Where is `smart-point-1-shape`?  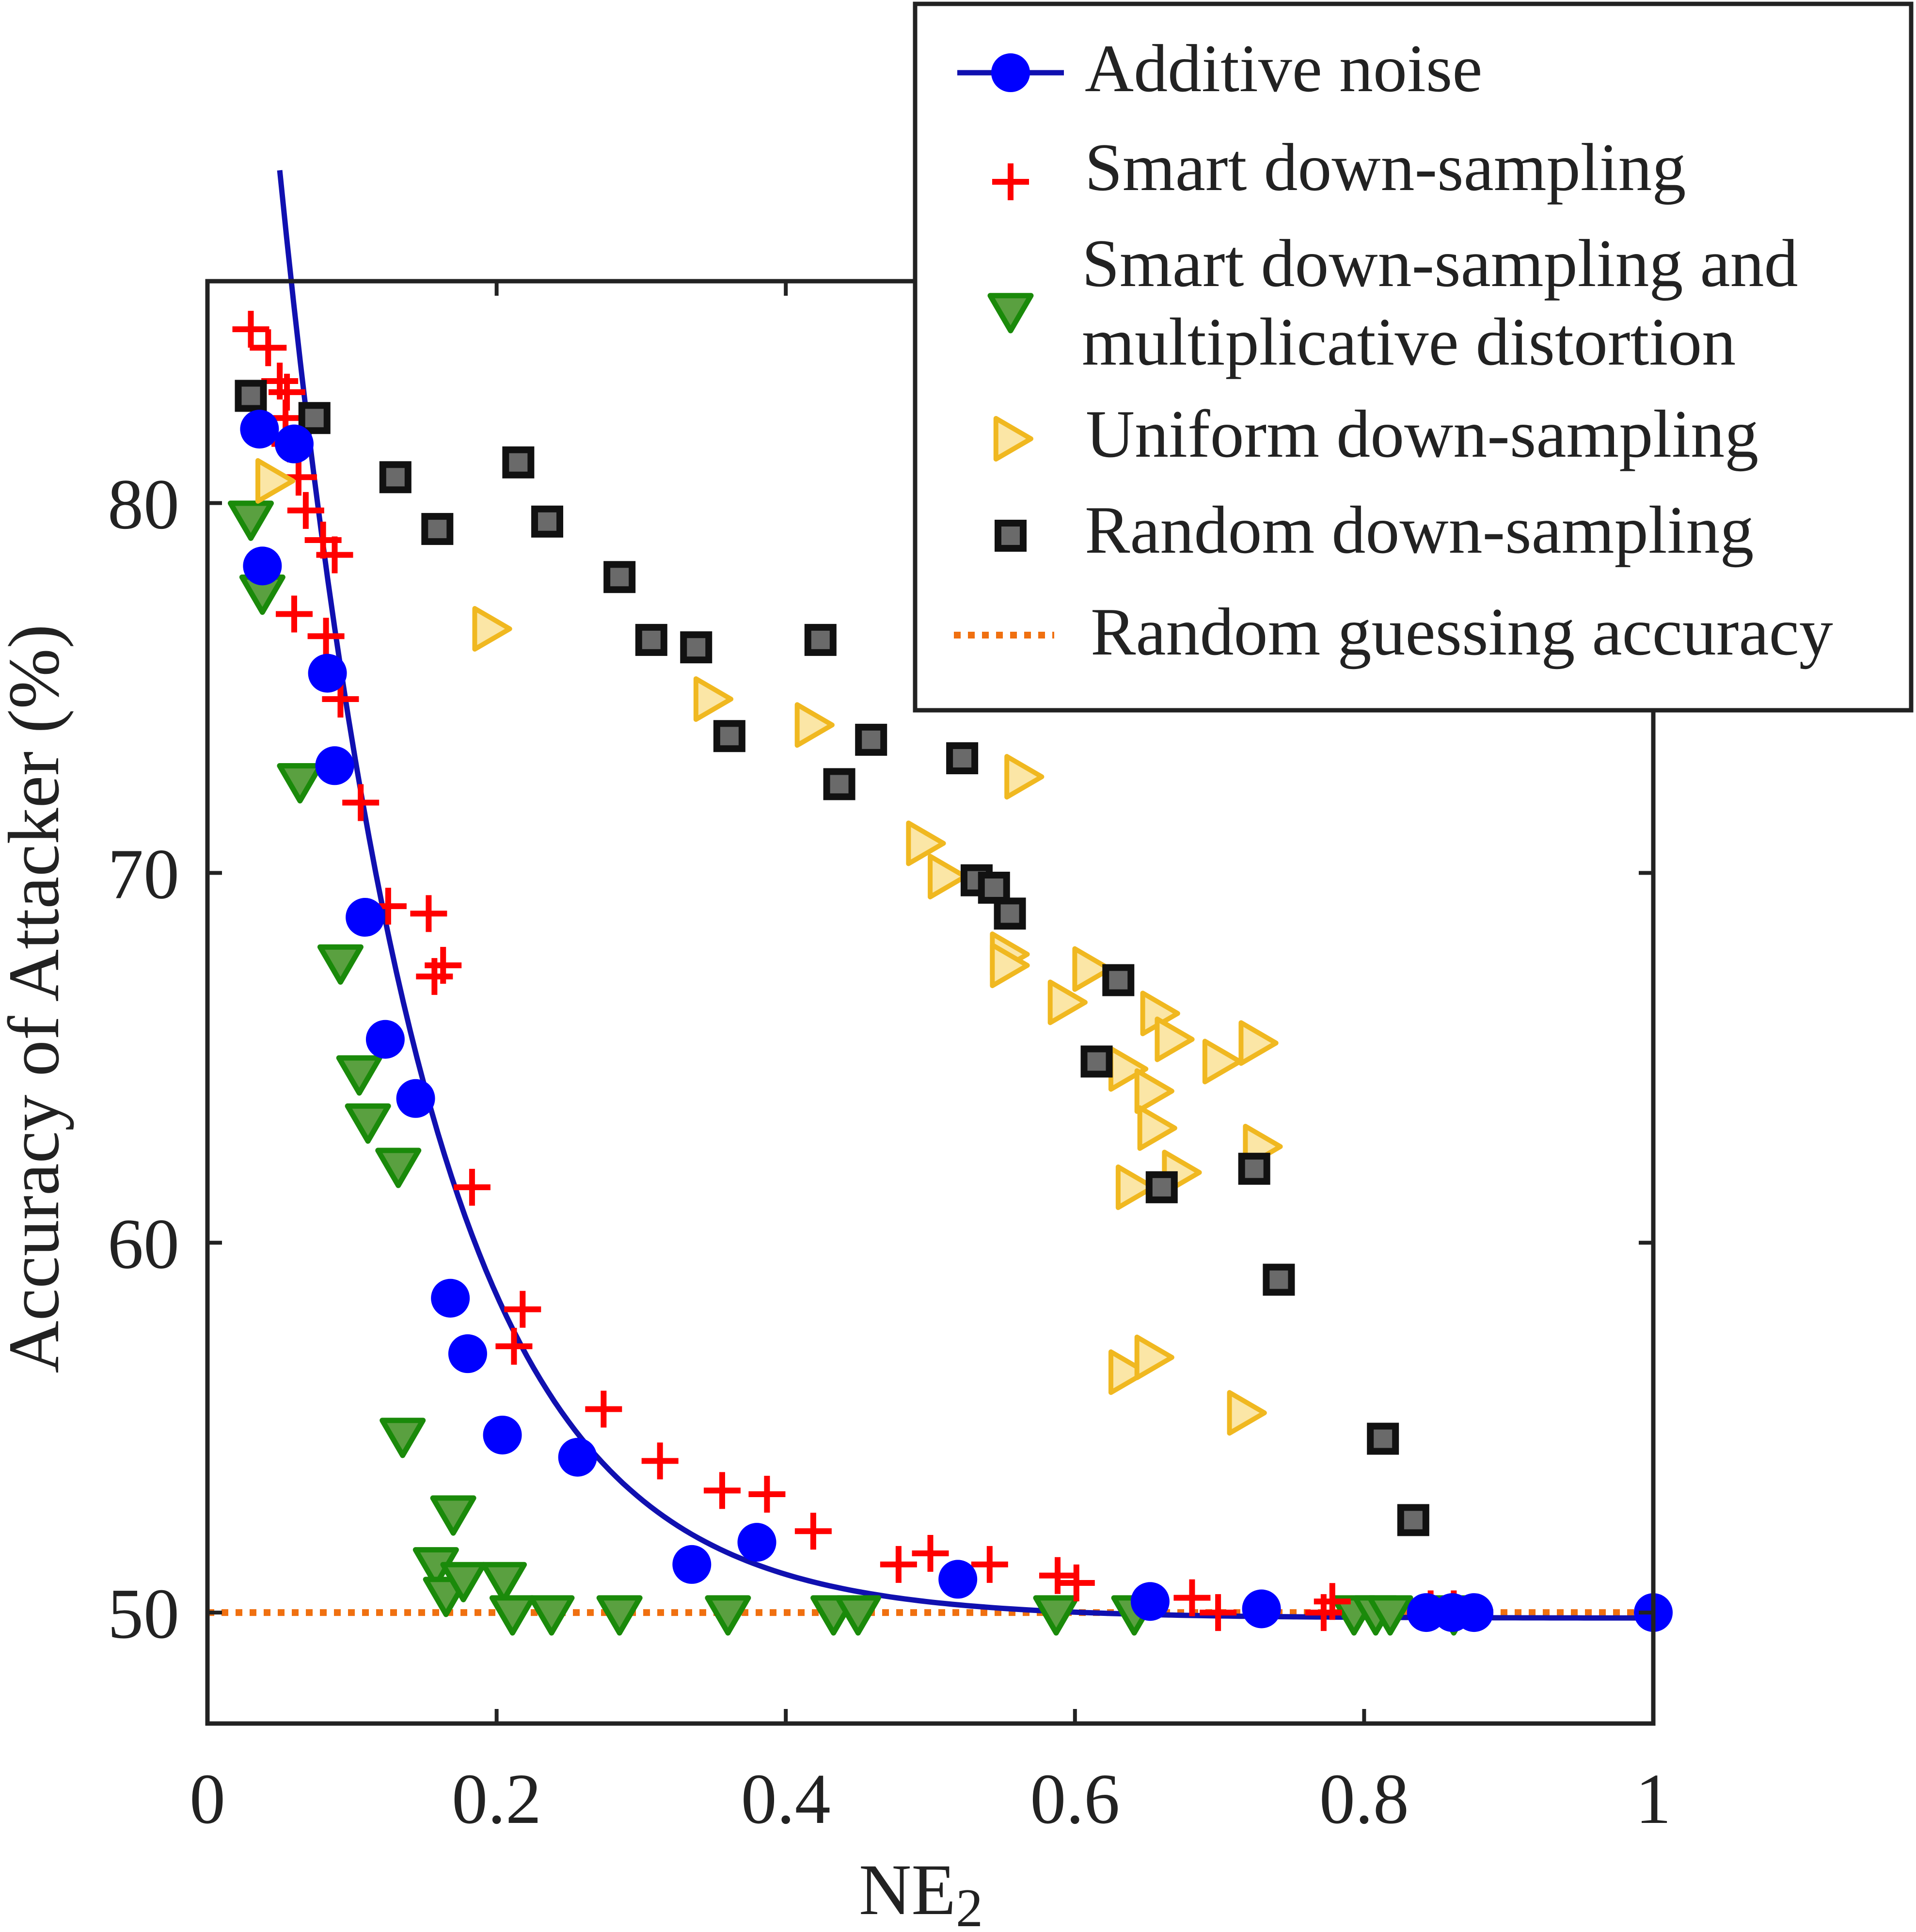
smart-point-1-shape is located at coordinates (268, 348).